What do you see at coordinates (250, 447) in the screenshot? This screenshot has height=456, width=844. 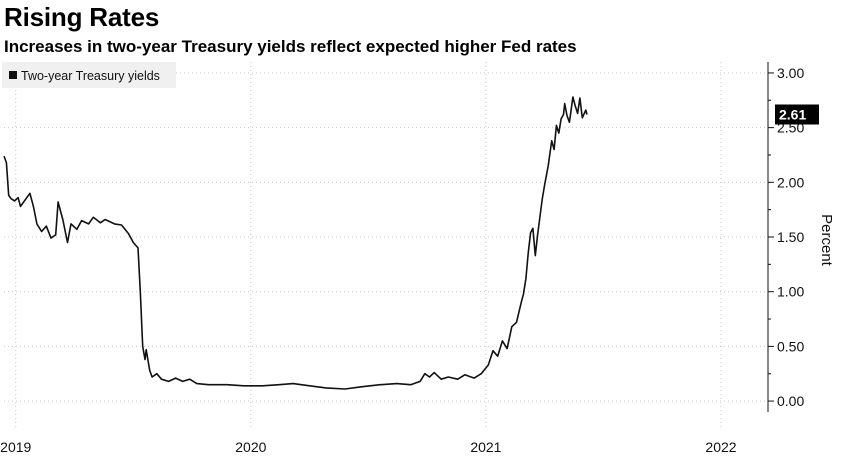 I see `x-tick-label: 2020` at bounding box center [250, 447].